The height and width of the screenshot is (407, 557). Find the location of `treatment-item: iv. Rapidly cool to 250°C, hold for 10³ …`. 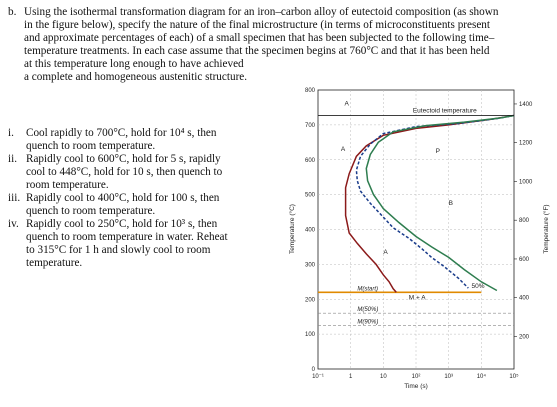

treatment-item: iv. Rapidly cool to 250°C, hold for 10³ … is located at coordinates (143, 244).